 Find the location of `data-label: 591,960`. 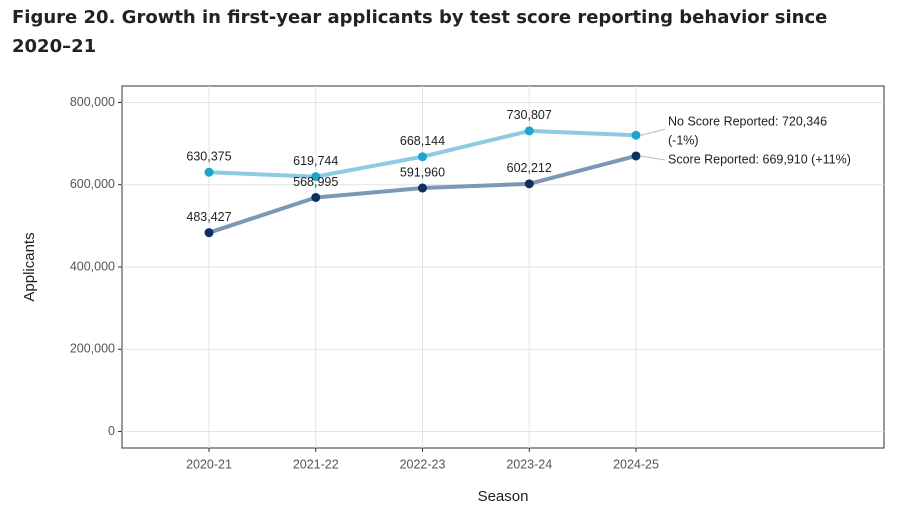

data-label: 591,960 is located at coordinates (422, 172).